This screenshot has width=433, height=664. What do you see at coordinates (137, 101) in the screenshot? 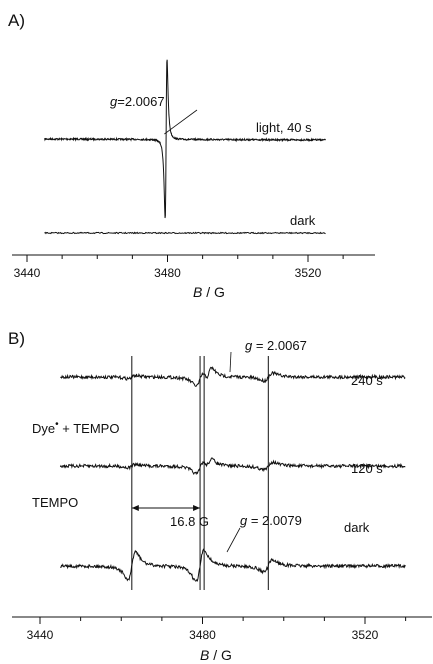
I see `panel-a-g-annotation: g=2.0067` at bounding box center [137, 101].